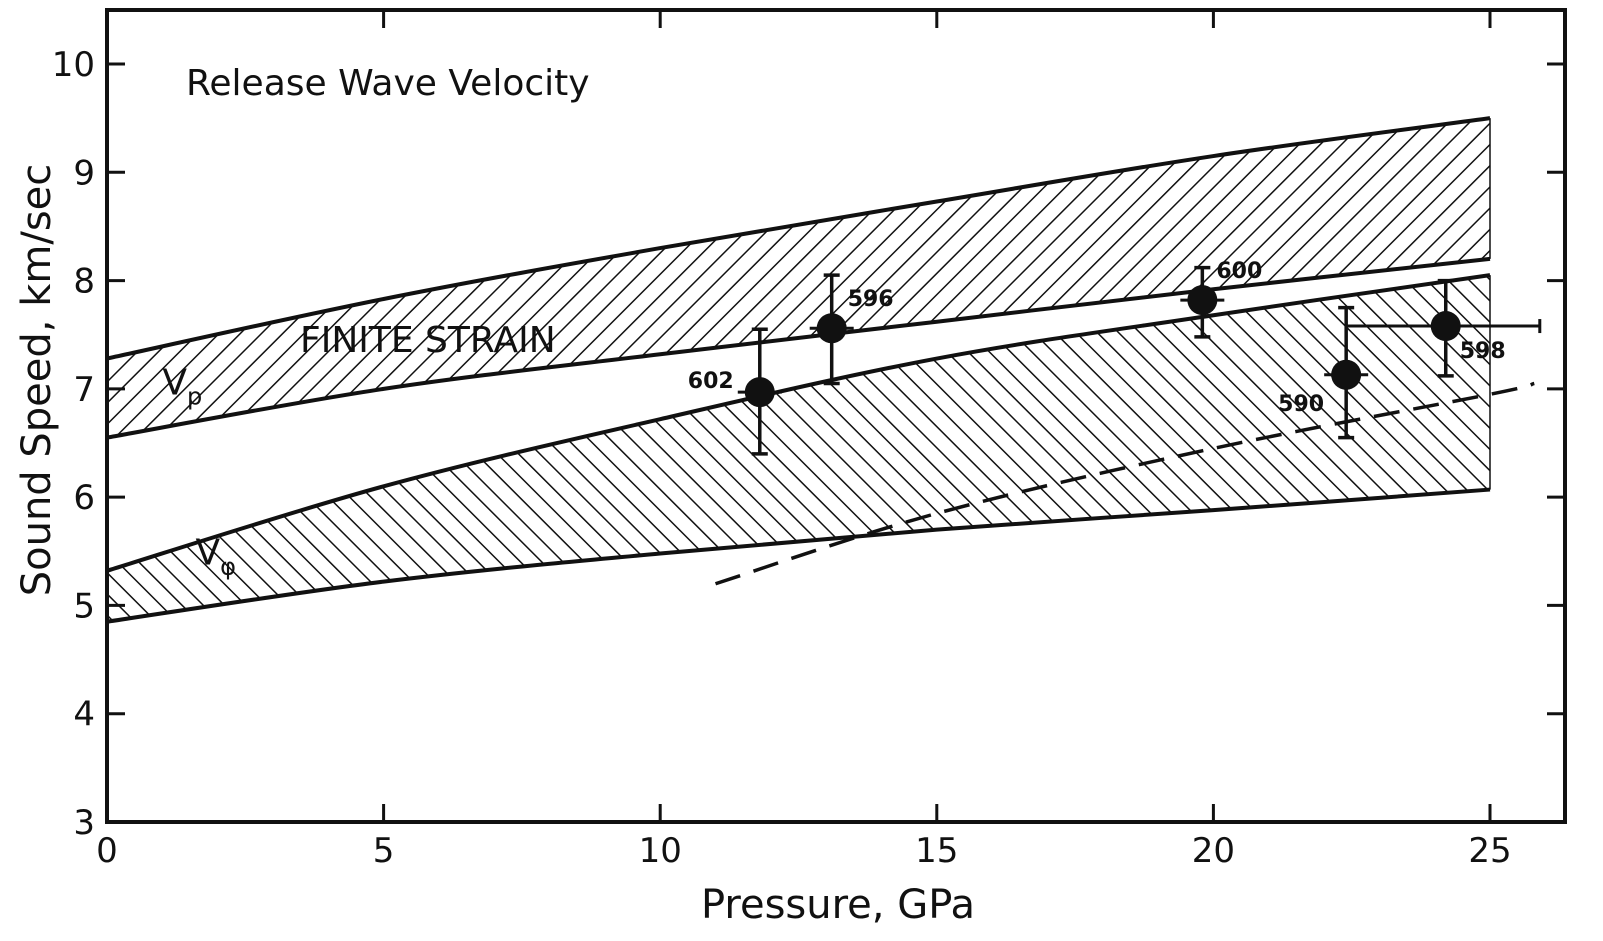  Describe the element at coordinates (711, 381) in the screenshot. I see `point-label-602: 602` at that location.